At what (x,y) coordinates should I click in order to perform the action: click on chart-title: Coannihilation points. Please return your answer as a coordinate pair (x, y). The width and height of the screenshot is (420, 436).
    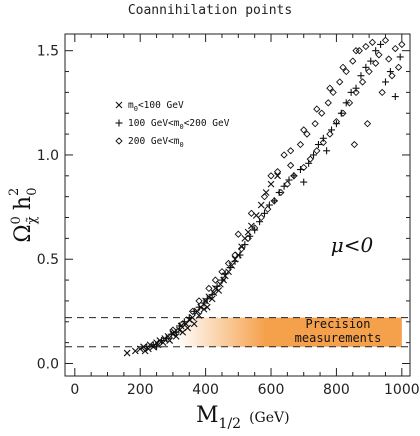
    Looking at the image, I should click on (210, 10).